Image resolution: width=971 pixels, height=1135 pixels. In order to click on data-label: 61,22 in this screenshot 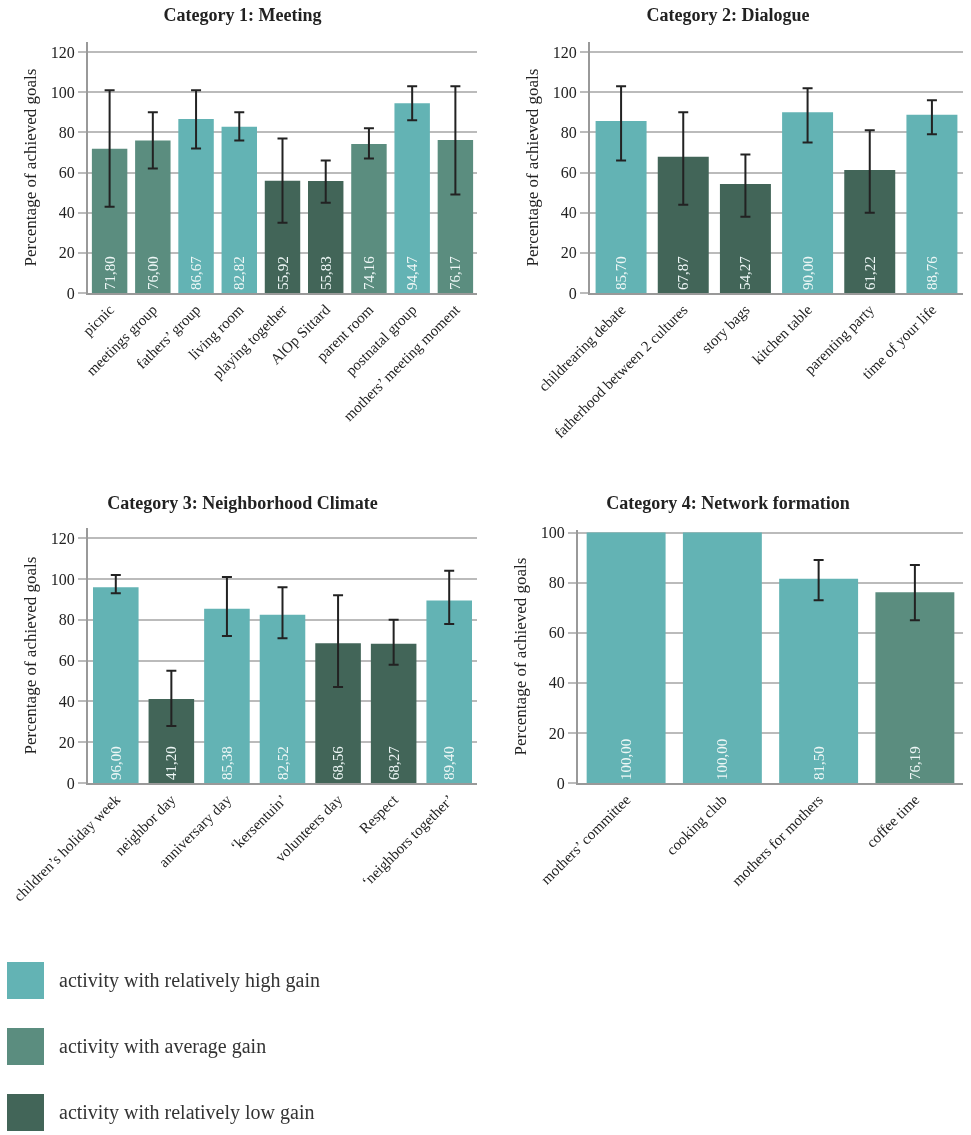, I will do `click(869, 273)`.